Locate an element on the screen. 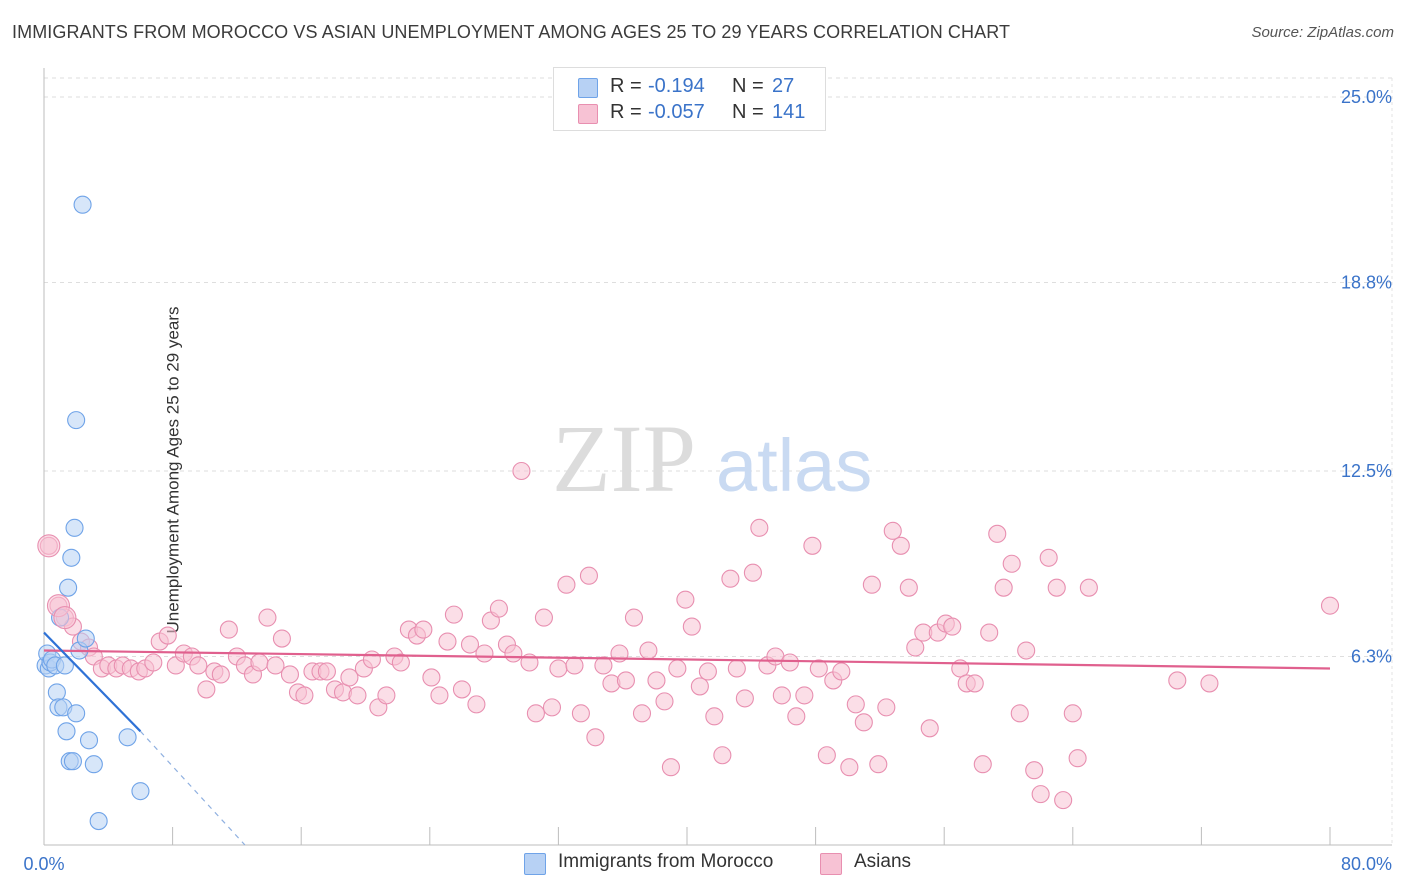 The image size is (1406, 892). legend-swatch-asians is located at coordinates (588, 114).